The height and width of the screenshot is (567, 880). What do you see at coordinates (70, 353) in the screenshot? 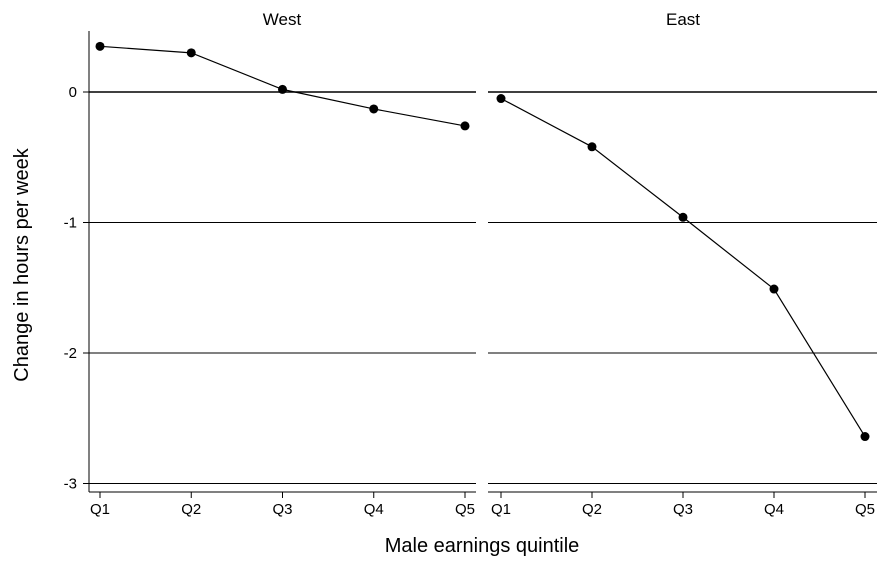
I see `y-tick-label-2: -2` at bounding box center [70, 353].